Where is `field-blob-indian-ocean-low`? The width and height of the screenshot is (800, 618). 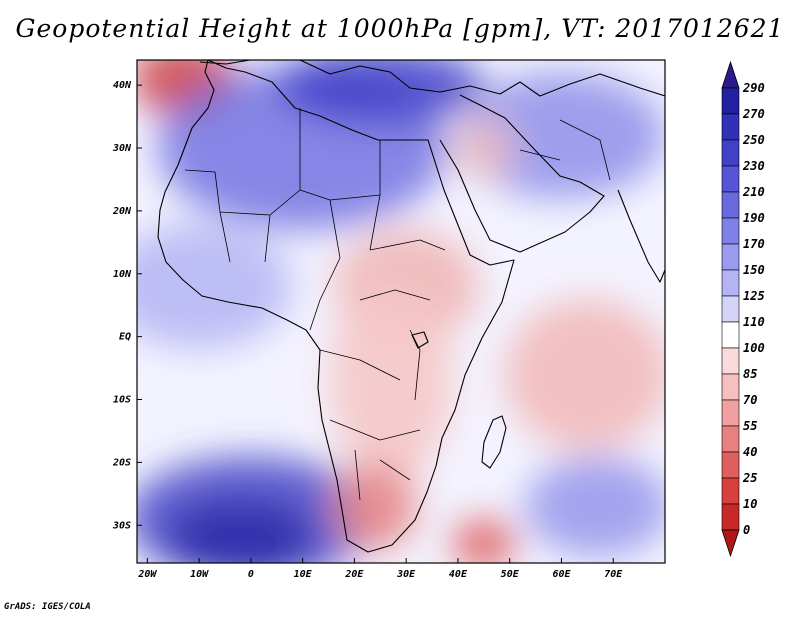 field-blob-indian-ocean-low is located at coordinates (584, 374).